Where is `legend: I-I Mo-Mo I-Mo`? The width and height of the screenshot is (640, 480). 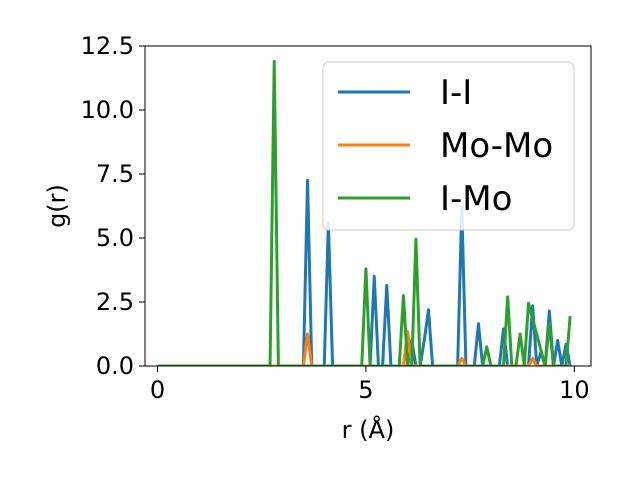 legend: I-I Mo-Mo I-Mo is located at coordinates (448, 146).